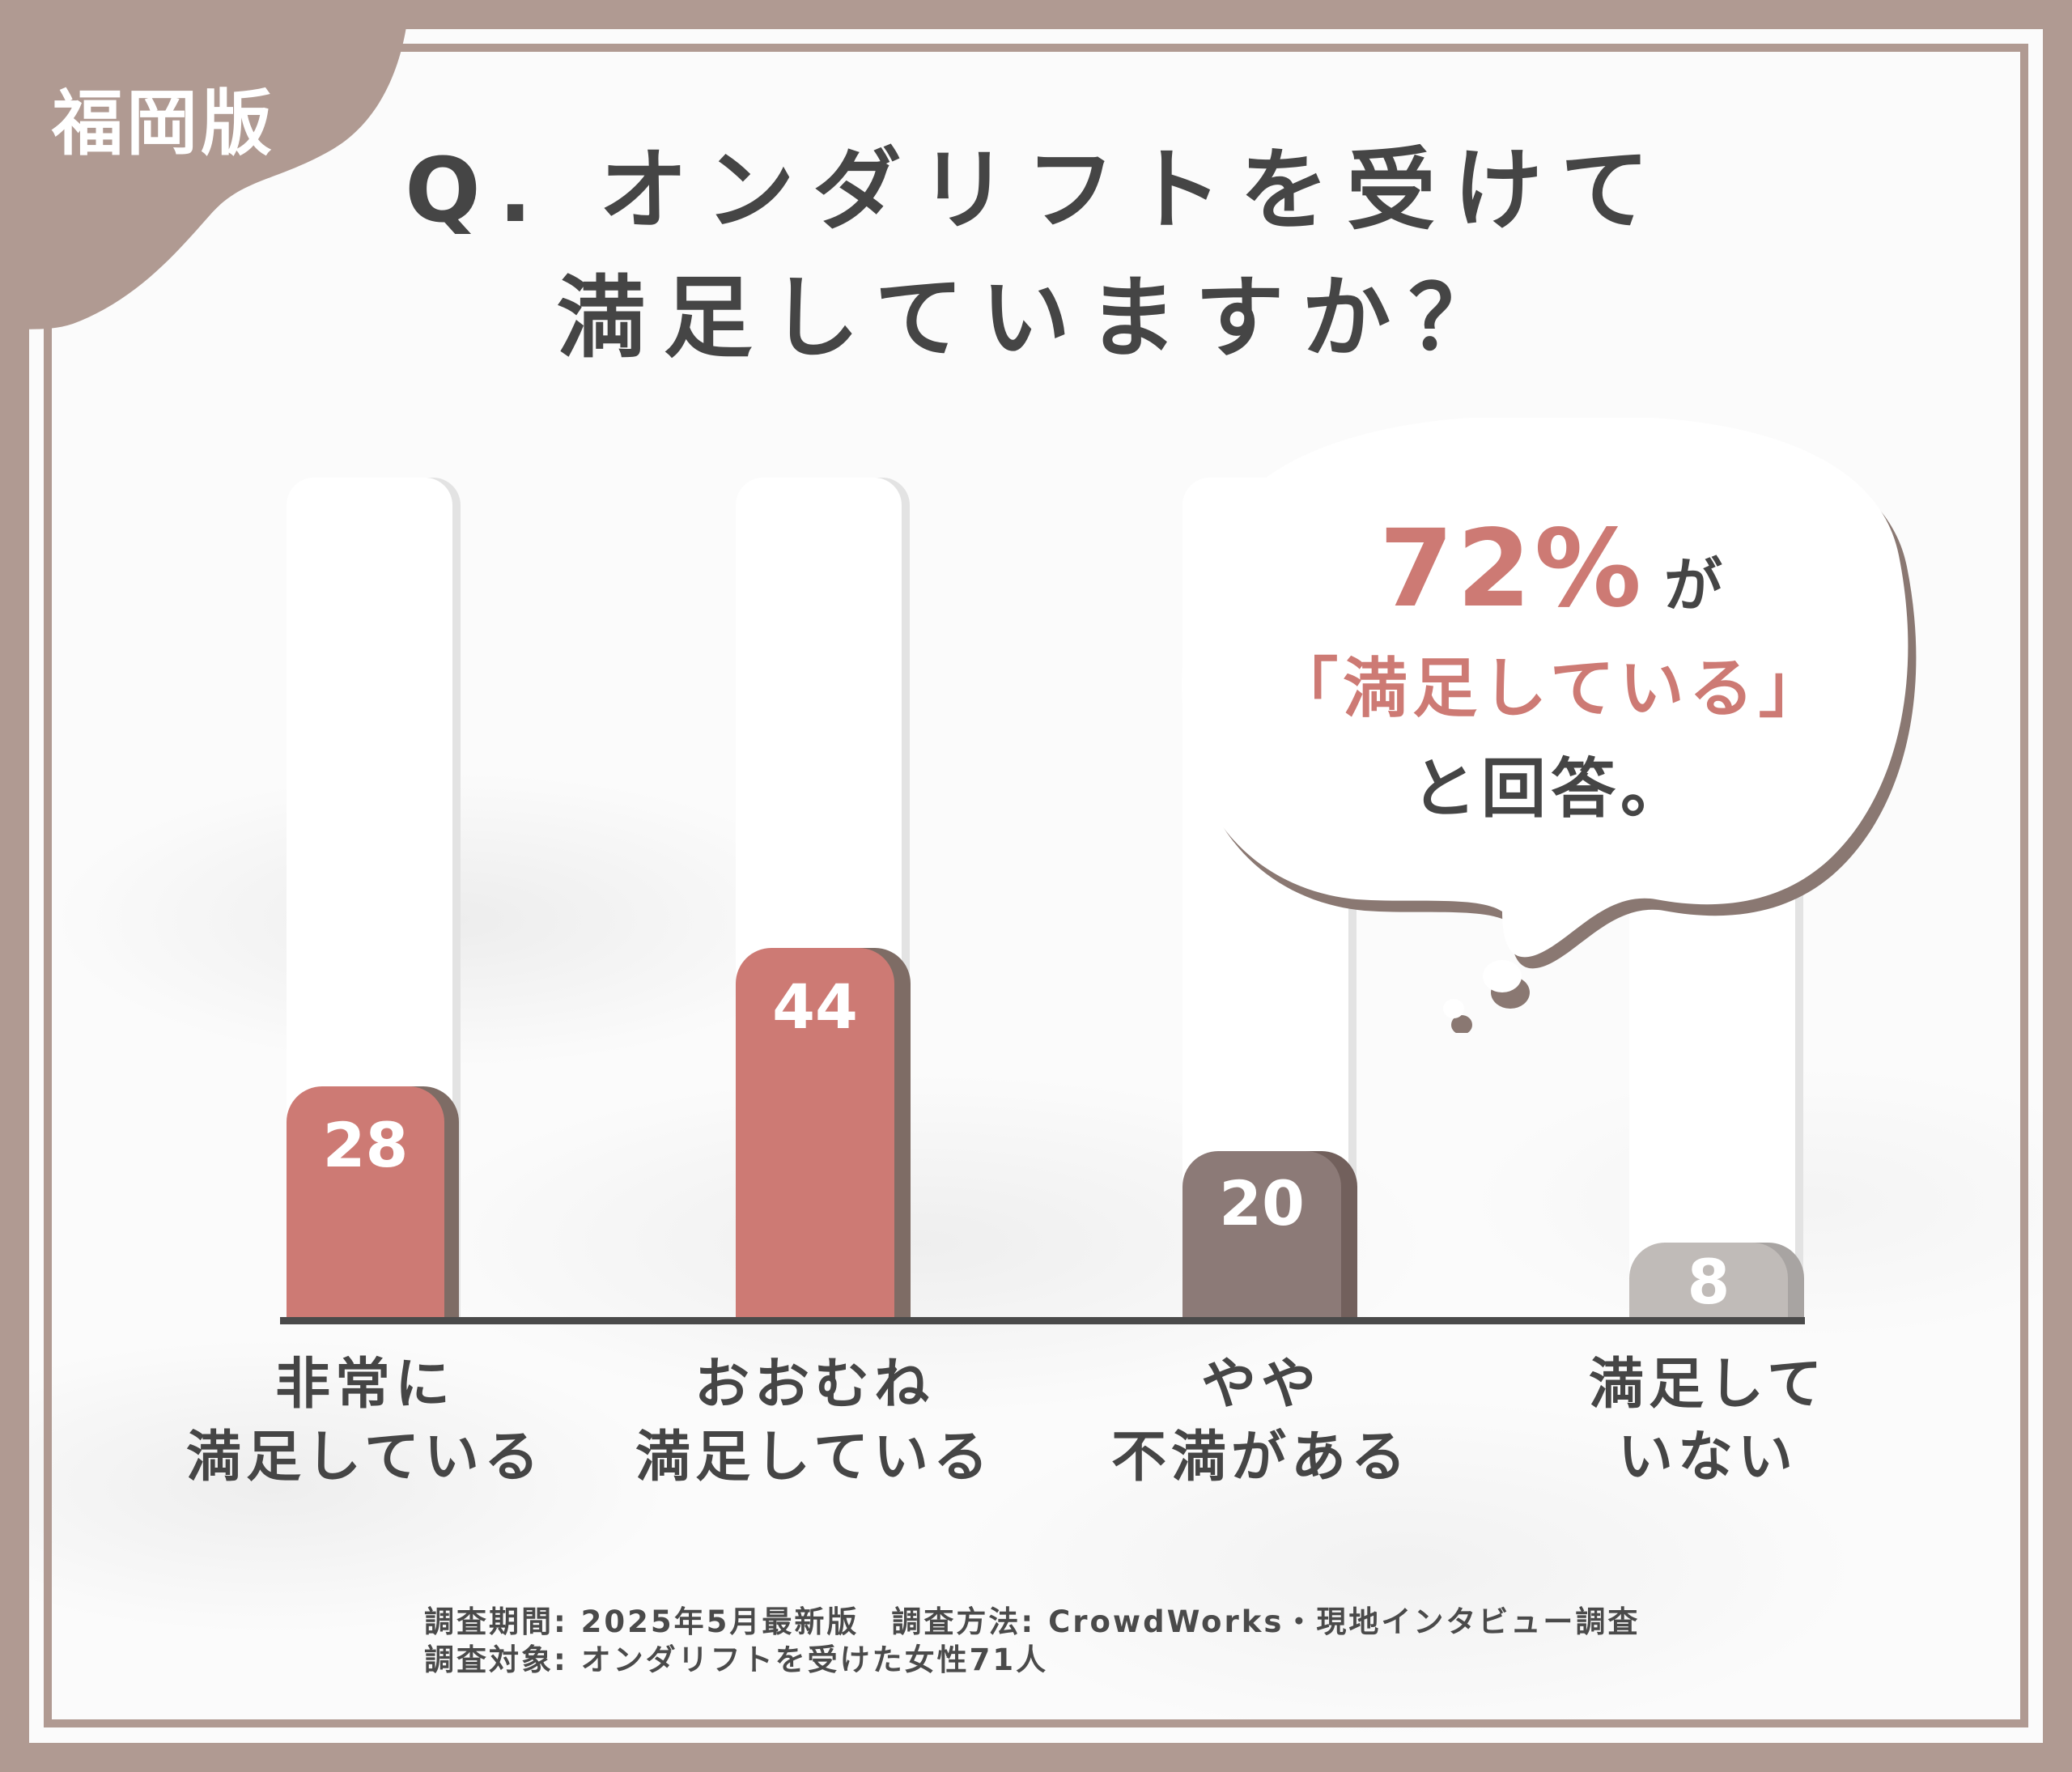 This screenshot has width=2072, height=1772. Describe the element at coordinates (1707, 1422) in the screenshot. I see `category-label-4: 満足して いない` at that location.